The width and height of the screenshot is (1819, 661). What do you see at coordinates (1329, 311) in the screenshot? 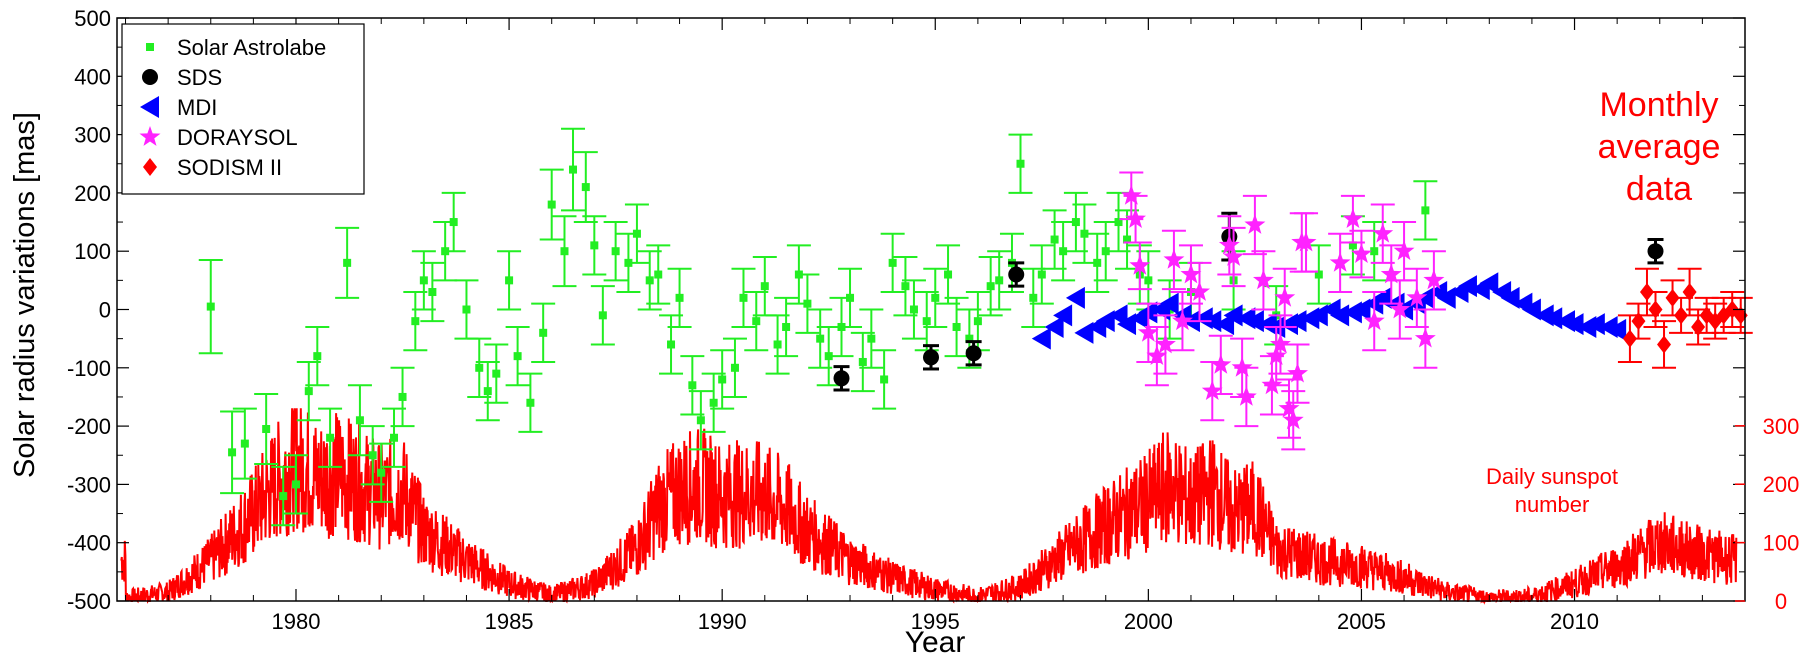
I see `series-mdi` at bounding box center [1329, 311].